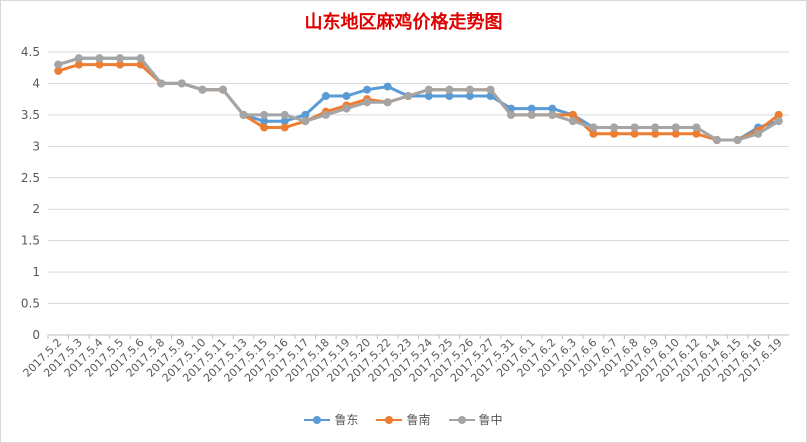  Describe the element at coordinates (346, 420) in the screenshot. I see `legend-label: 鲁东` at that location.